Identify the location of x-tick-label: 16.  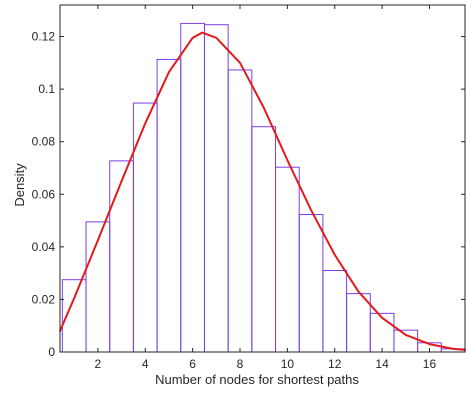
(430, 364).